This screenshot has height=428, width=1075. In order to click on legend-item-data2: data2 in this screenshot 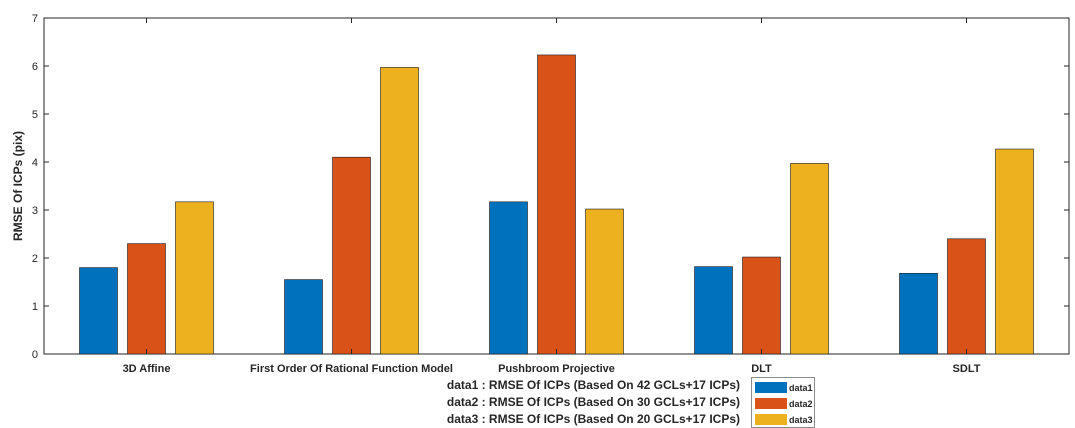, I will do `click(784, 403)`.